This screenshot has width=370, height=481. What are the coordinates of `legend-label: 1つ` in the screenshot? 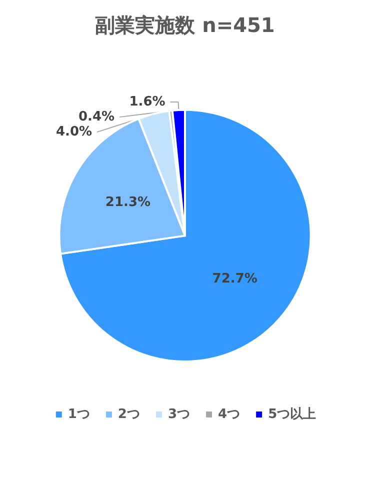 It's located at (79, 414).